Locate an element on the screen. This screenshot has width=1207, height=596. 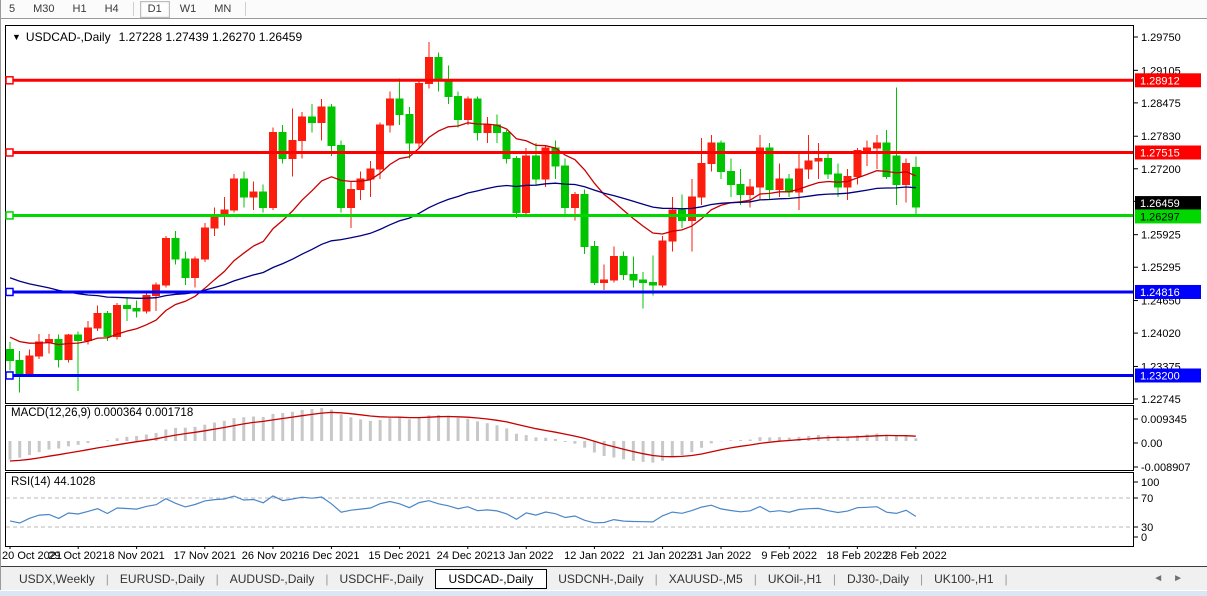
svg-text: 12 Jan 2022 is located at coordinates (594, 556).